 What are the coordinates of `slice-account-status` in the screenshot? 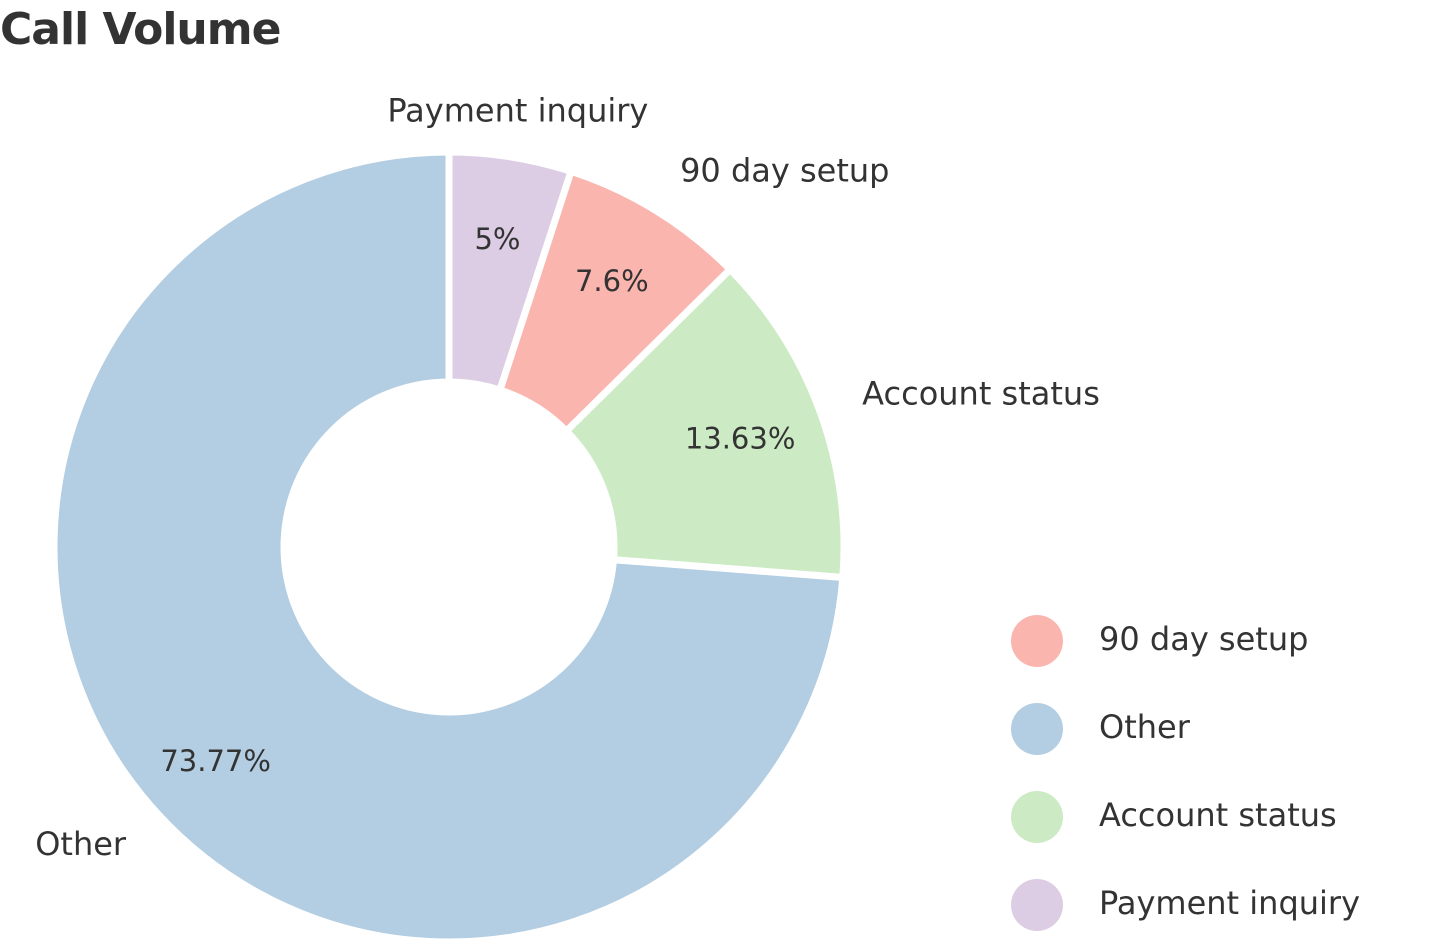 It's located at (705, 423).